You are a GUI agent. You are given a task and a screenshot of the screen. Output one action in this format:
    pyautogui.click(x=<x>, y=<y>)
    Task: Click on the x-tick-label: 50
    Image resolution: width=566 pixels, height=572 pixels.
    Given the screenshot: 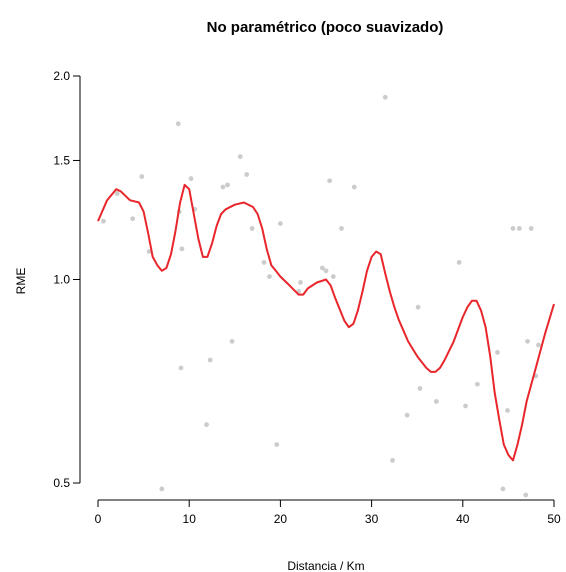 What is the action you would take?
    pyautogui.click(x=554, y=519)
    